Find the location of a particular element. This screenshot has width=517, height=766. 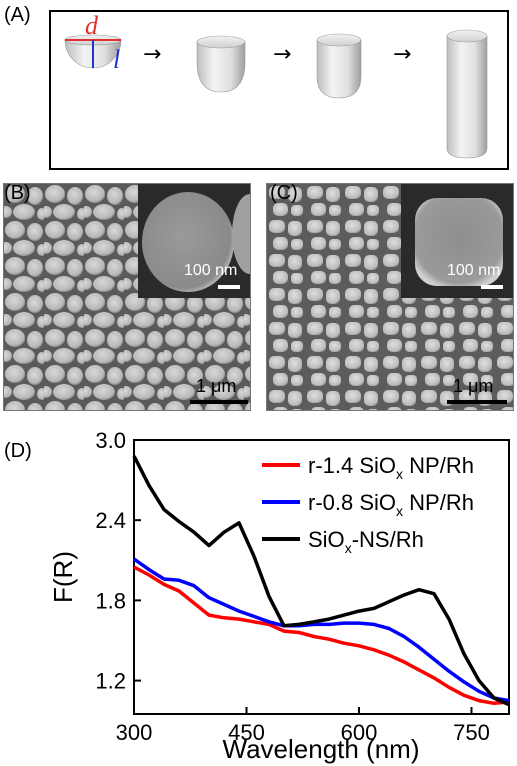

single-rod-inset is located at coordinates (457, 241).